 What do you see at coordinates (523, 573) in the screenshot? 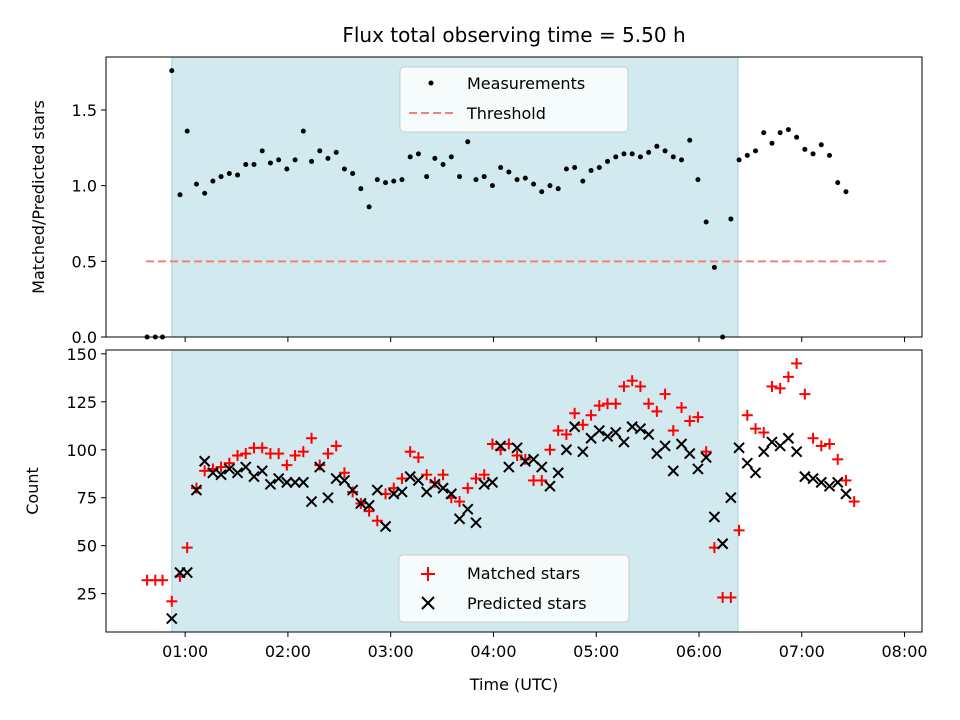
I see `legend-matched-label: Matched stars` at bounding box center [523, 573].